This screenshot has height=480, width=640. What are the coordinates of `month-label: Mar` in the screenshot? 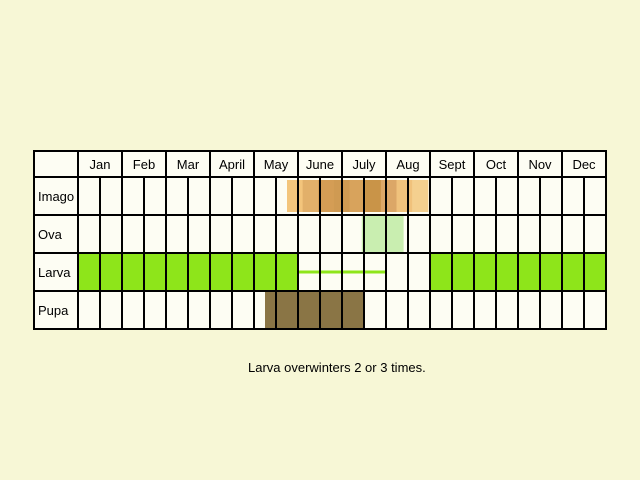 It's located at (188, 164).